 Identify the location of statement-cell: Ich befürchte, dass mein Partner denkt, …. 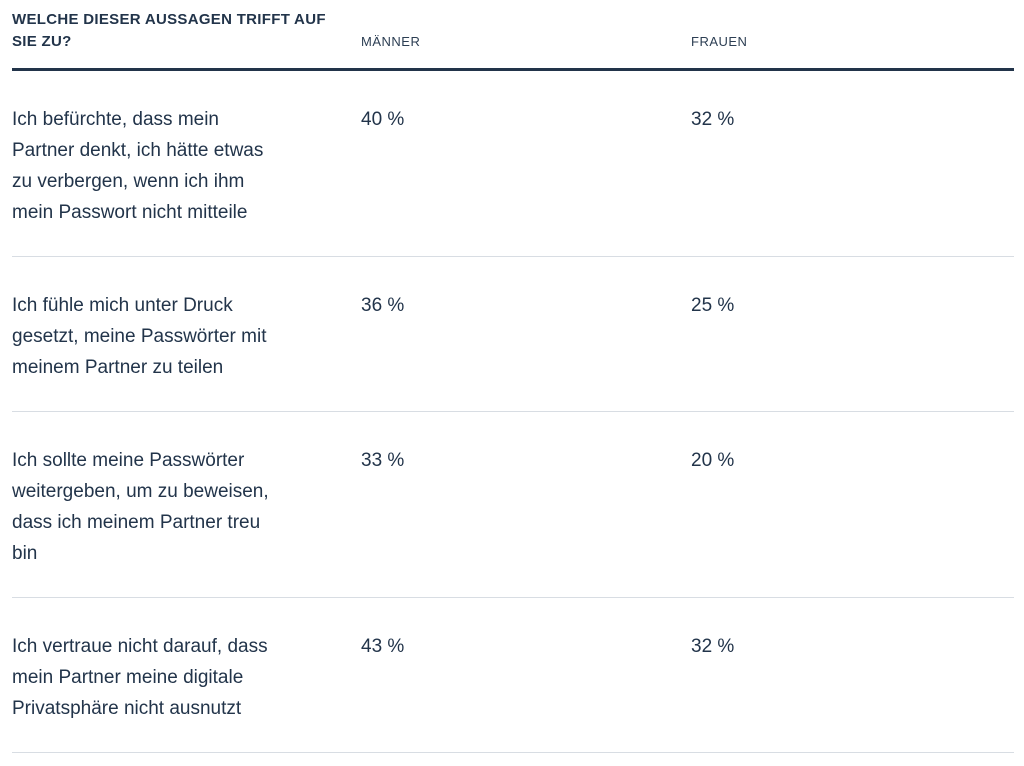
(138, 166).